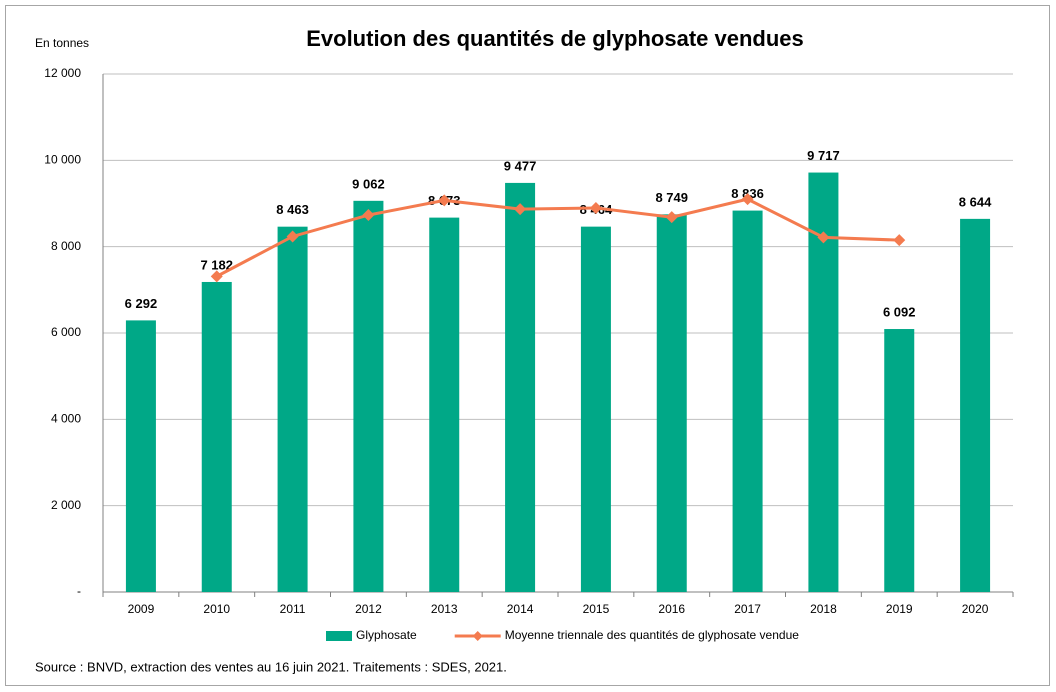 The width and height of the screenshot is (1056, 692). Describe the element at coordinates (823, 609) in the screenshot. I see `x-tick-label: 2018` at that location.